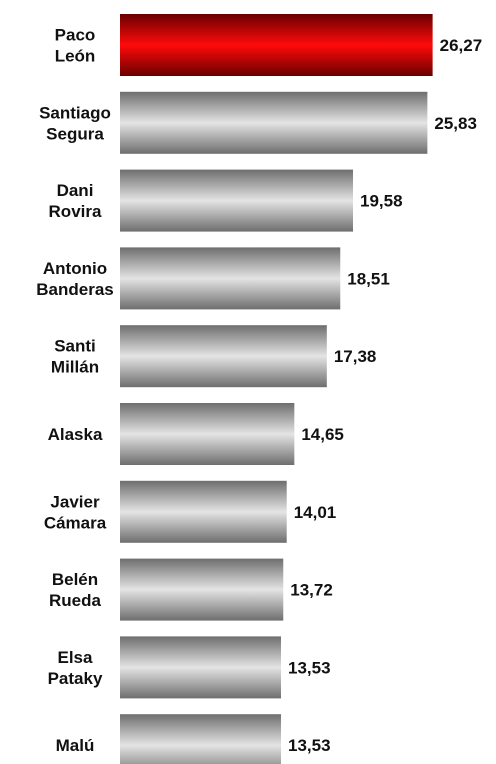 This screenshot has width=496, height=764. I want to click on category-label-6: Alaska, so click(75, 434).